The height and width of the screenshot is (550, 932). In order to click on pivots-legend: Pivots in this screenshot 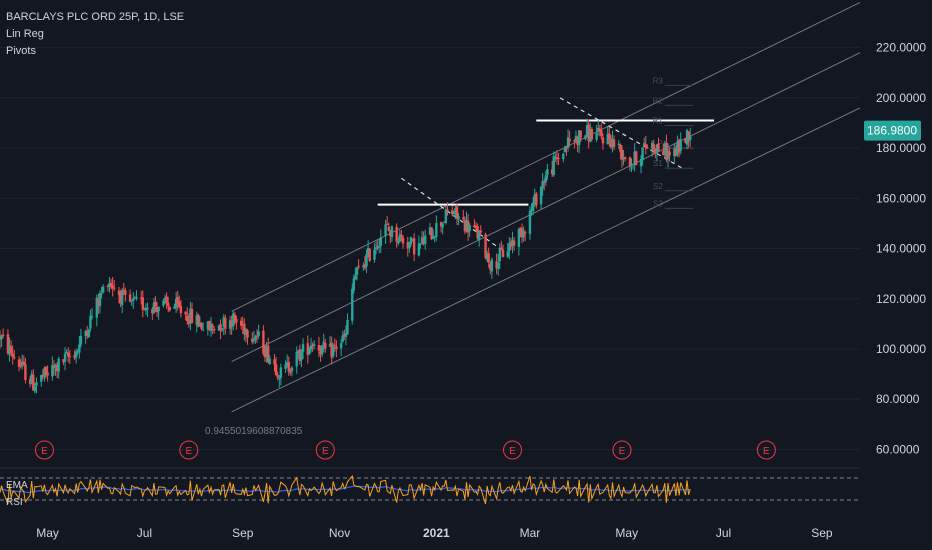, I will do `click(21, 51)`.